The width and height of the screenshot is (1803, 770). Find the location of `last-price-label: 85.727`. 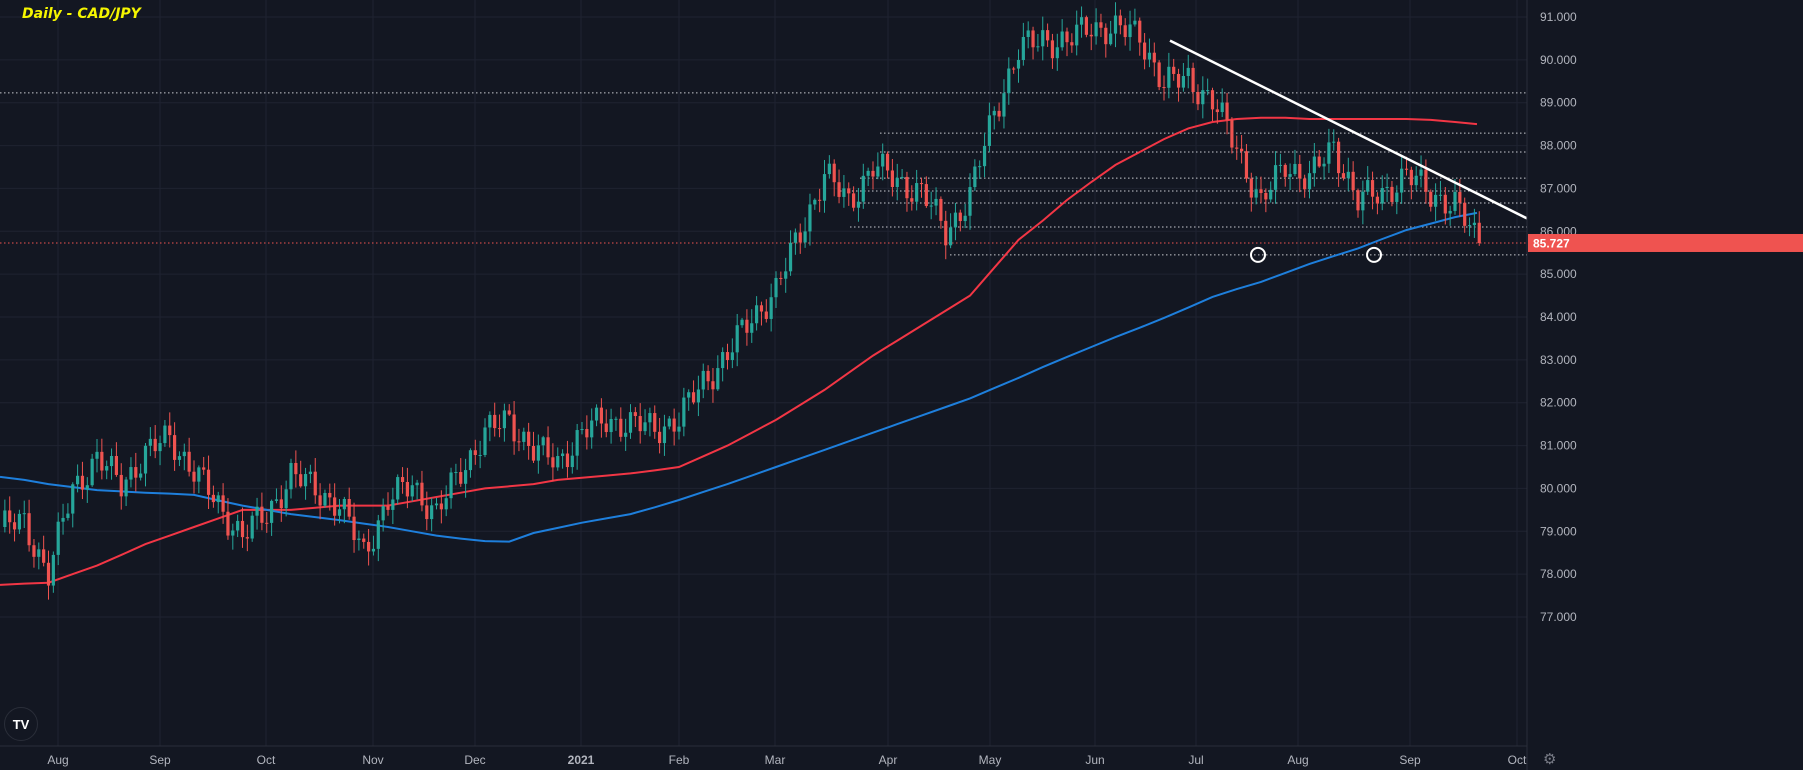

last-price-label: 85.727 is located at coordinates (1551, 243).